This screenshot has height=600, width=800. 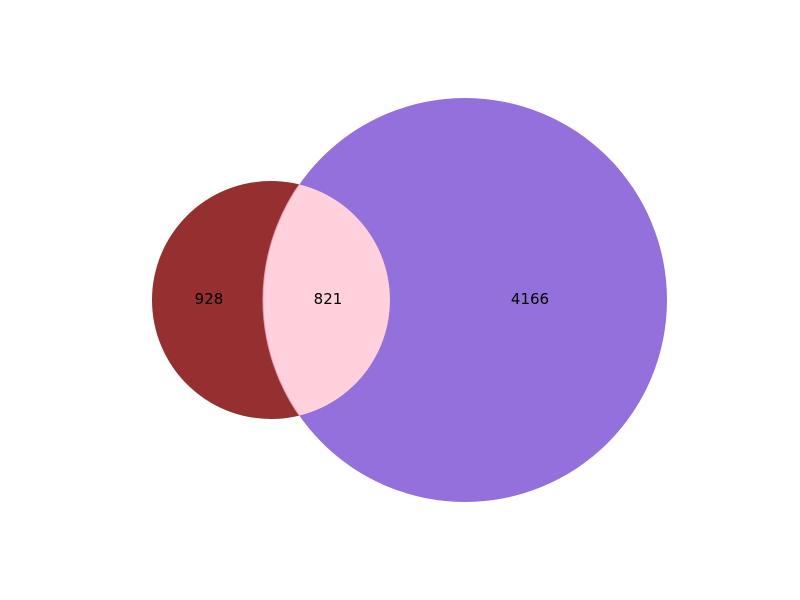 What do you see at coordinates (530, 299) in the screenshot?
I see `only-b-count: 4166` at bounding box center [530, 299].